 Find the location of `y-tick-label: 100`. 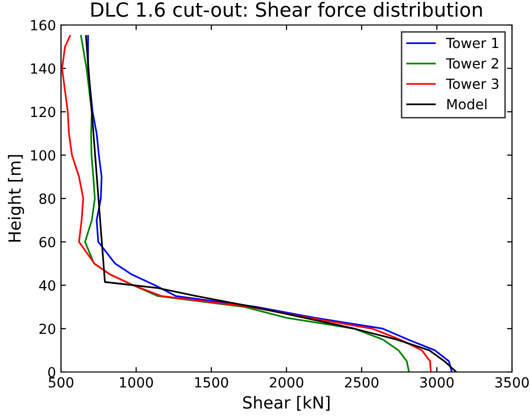

y-tick-label: 100 is located at coordinates (43, 155).